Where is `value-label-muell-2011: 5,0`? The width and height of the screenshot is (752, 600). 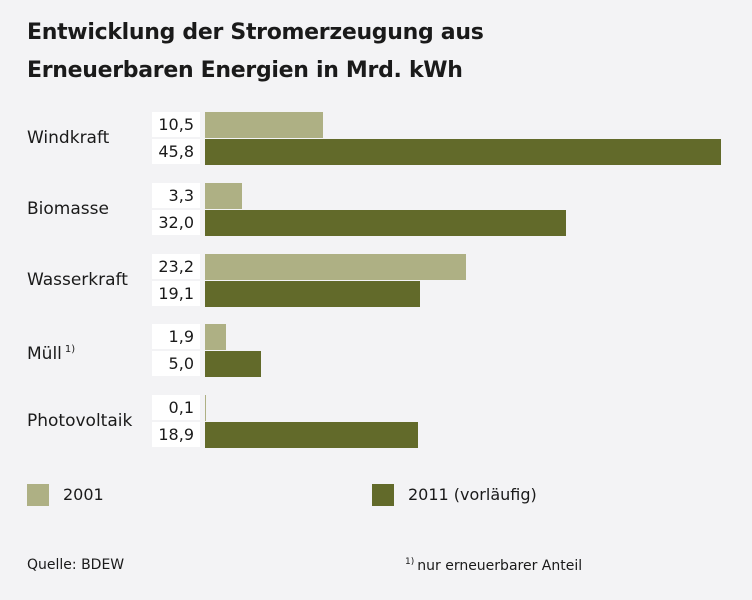 value-label-muell-2011: 5,0 is located at coordinates (176, 363).